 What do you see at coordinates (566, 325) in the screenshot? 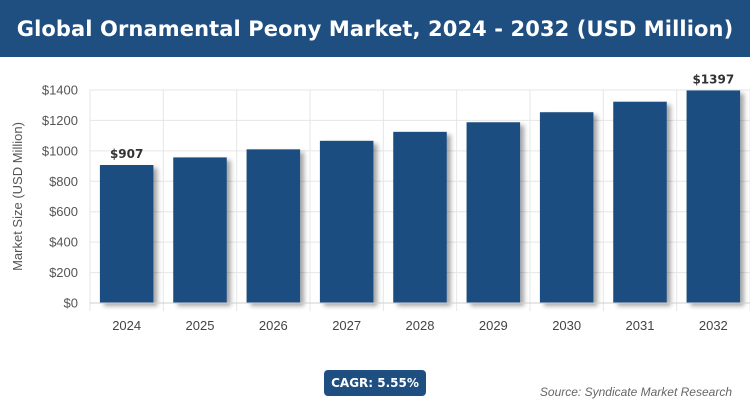
I see `x-tick-label: 2030` at bounding box center [566, 325].